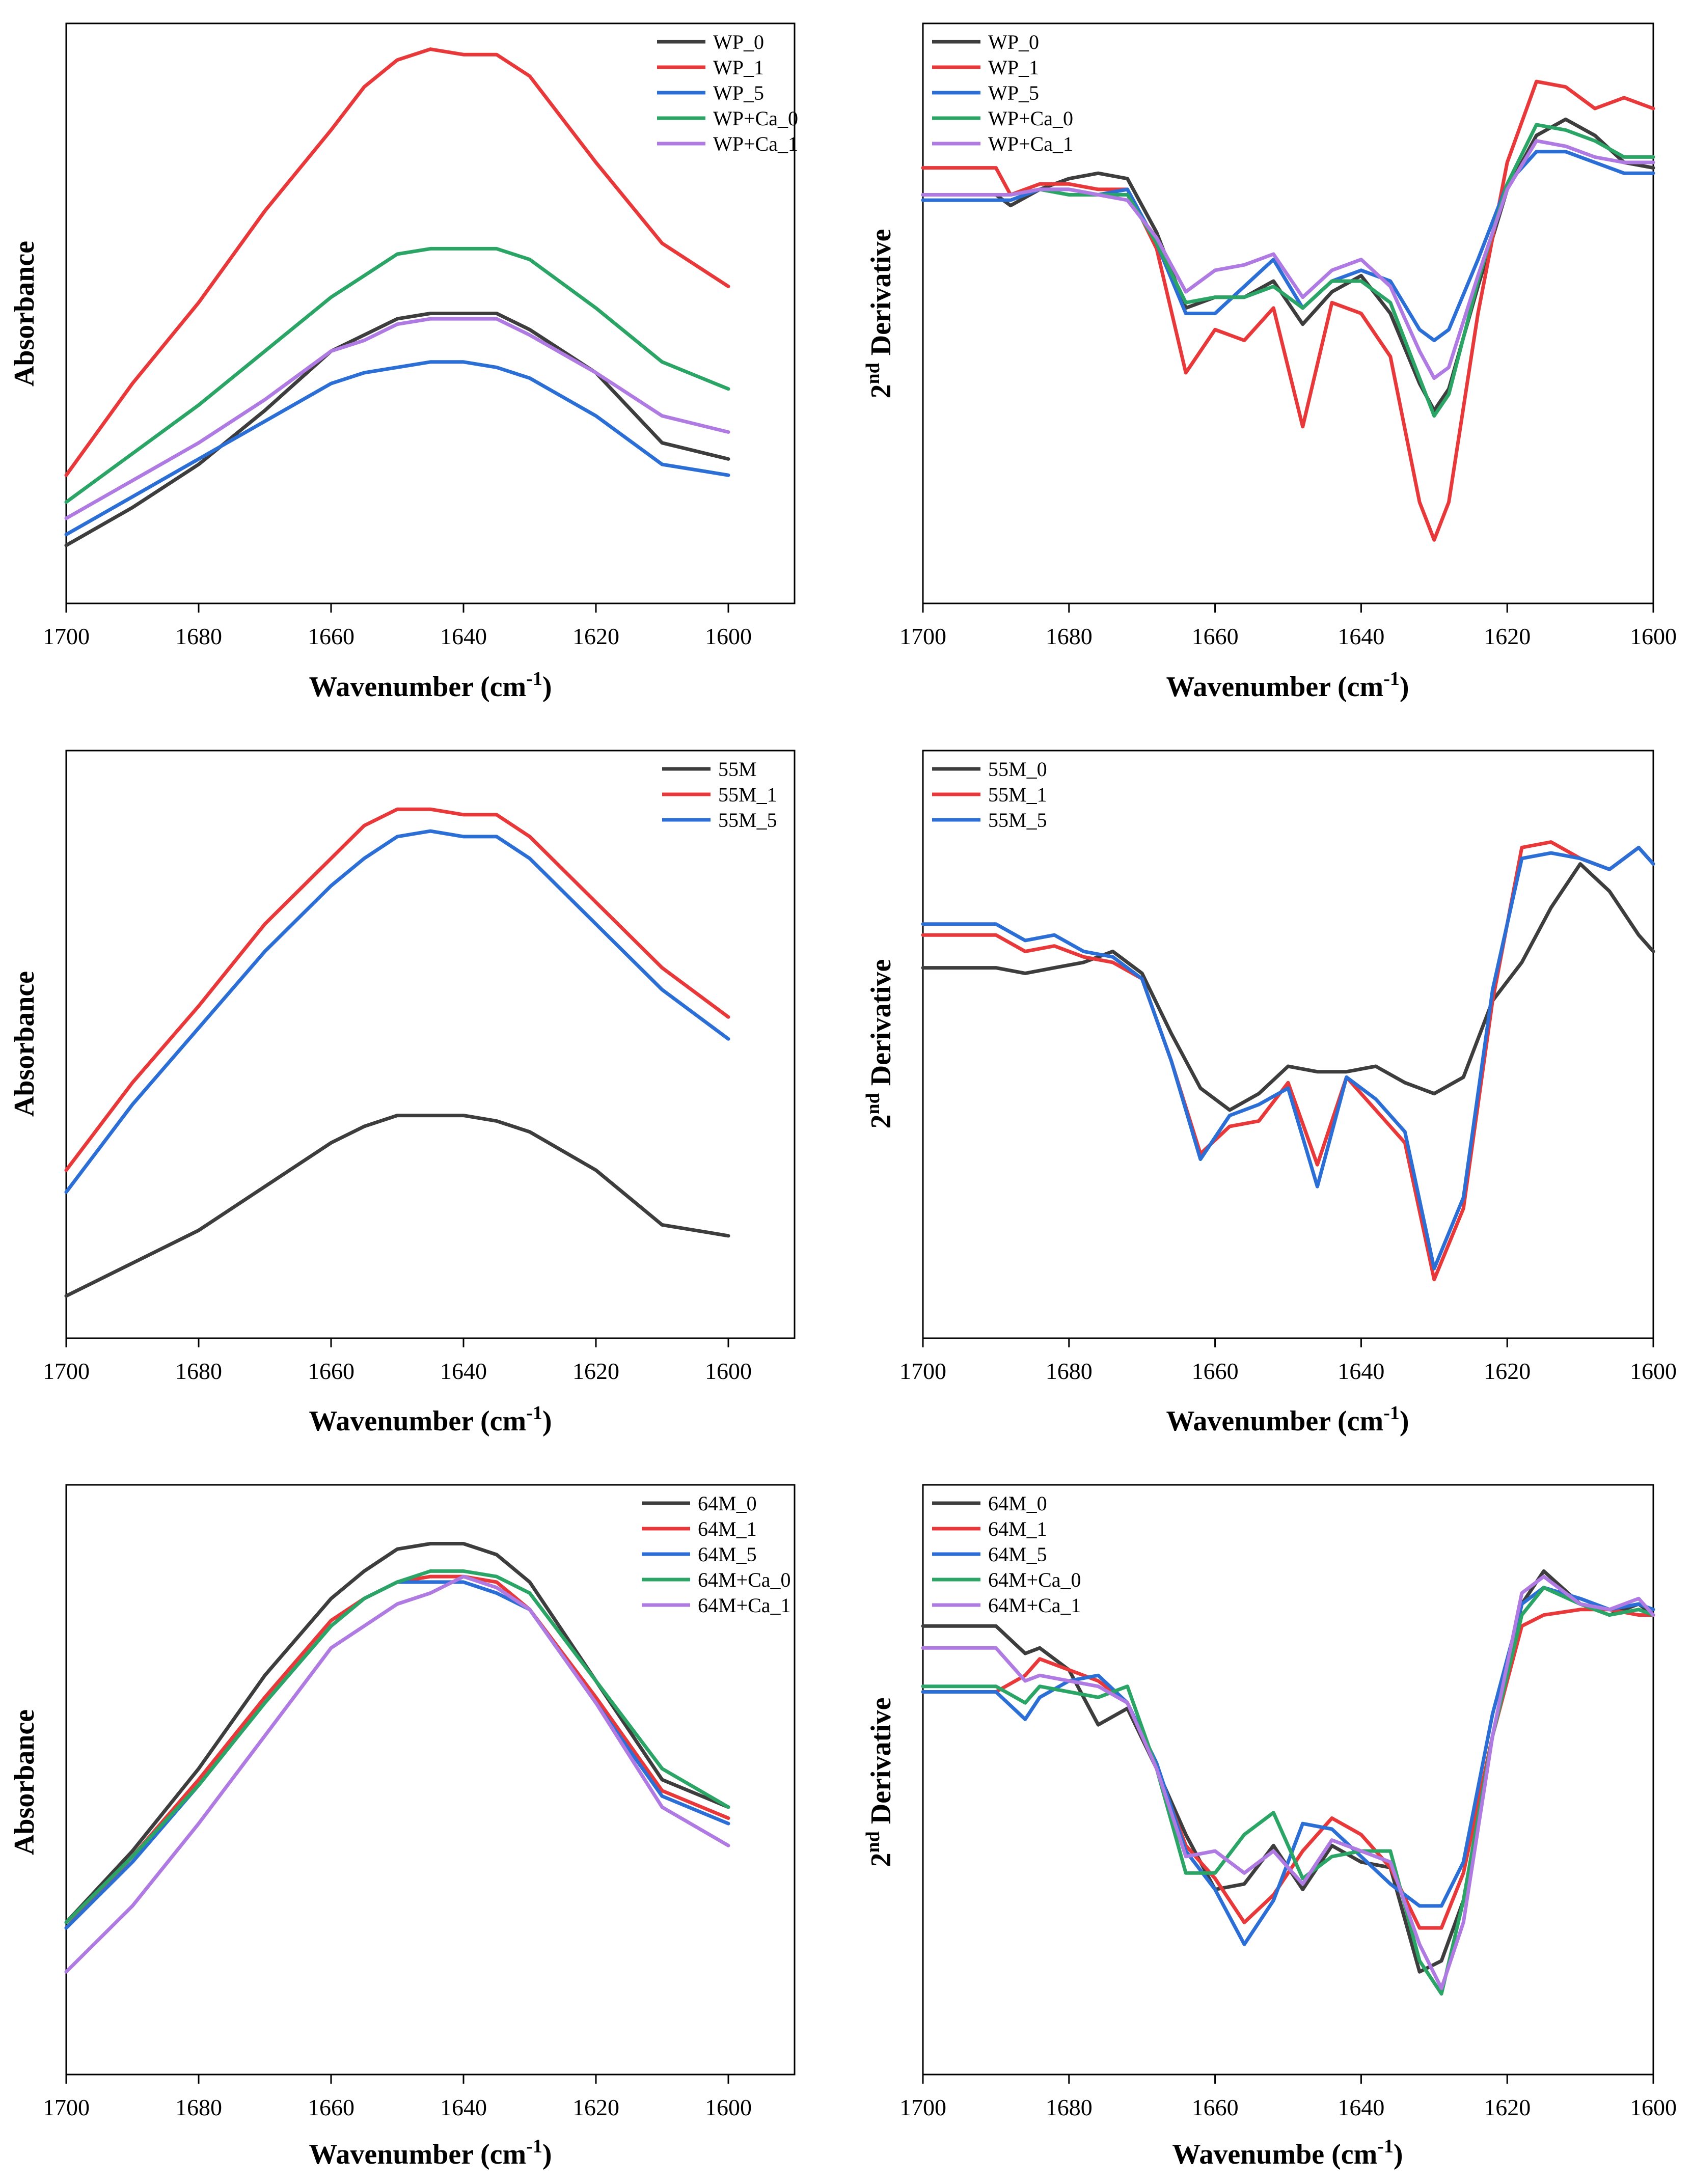 The image size is (1692, 2184). What do you see at coordinates (879, 1043) in the screenshot?
I see `y-axis-title: 2nd Derivative` at bounding box center [879, 1043].